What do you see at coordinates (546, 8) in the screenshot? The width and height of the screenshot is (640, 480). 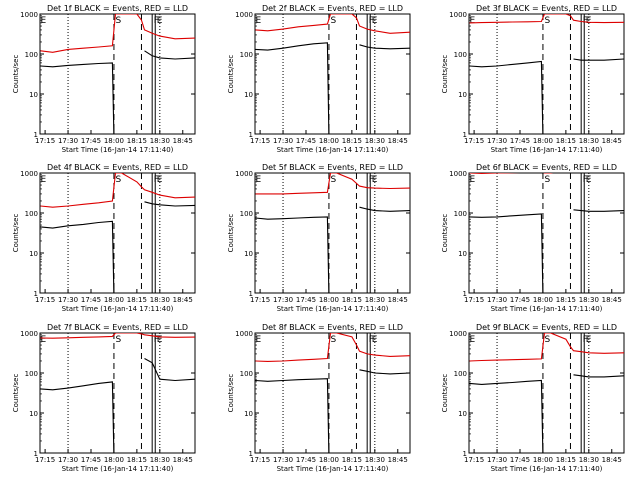 I see `panel-title: Det 3f BLACK = Events, RED = LLD` at bounding box center [546, 8].